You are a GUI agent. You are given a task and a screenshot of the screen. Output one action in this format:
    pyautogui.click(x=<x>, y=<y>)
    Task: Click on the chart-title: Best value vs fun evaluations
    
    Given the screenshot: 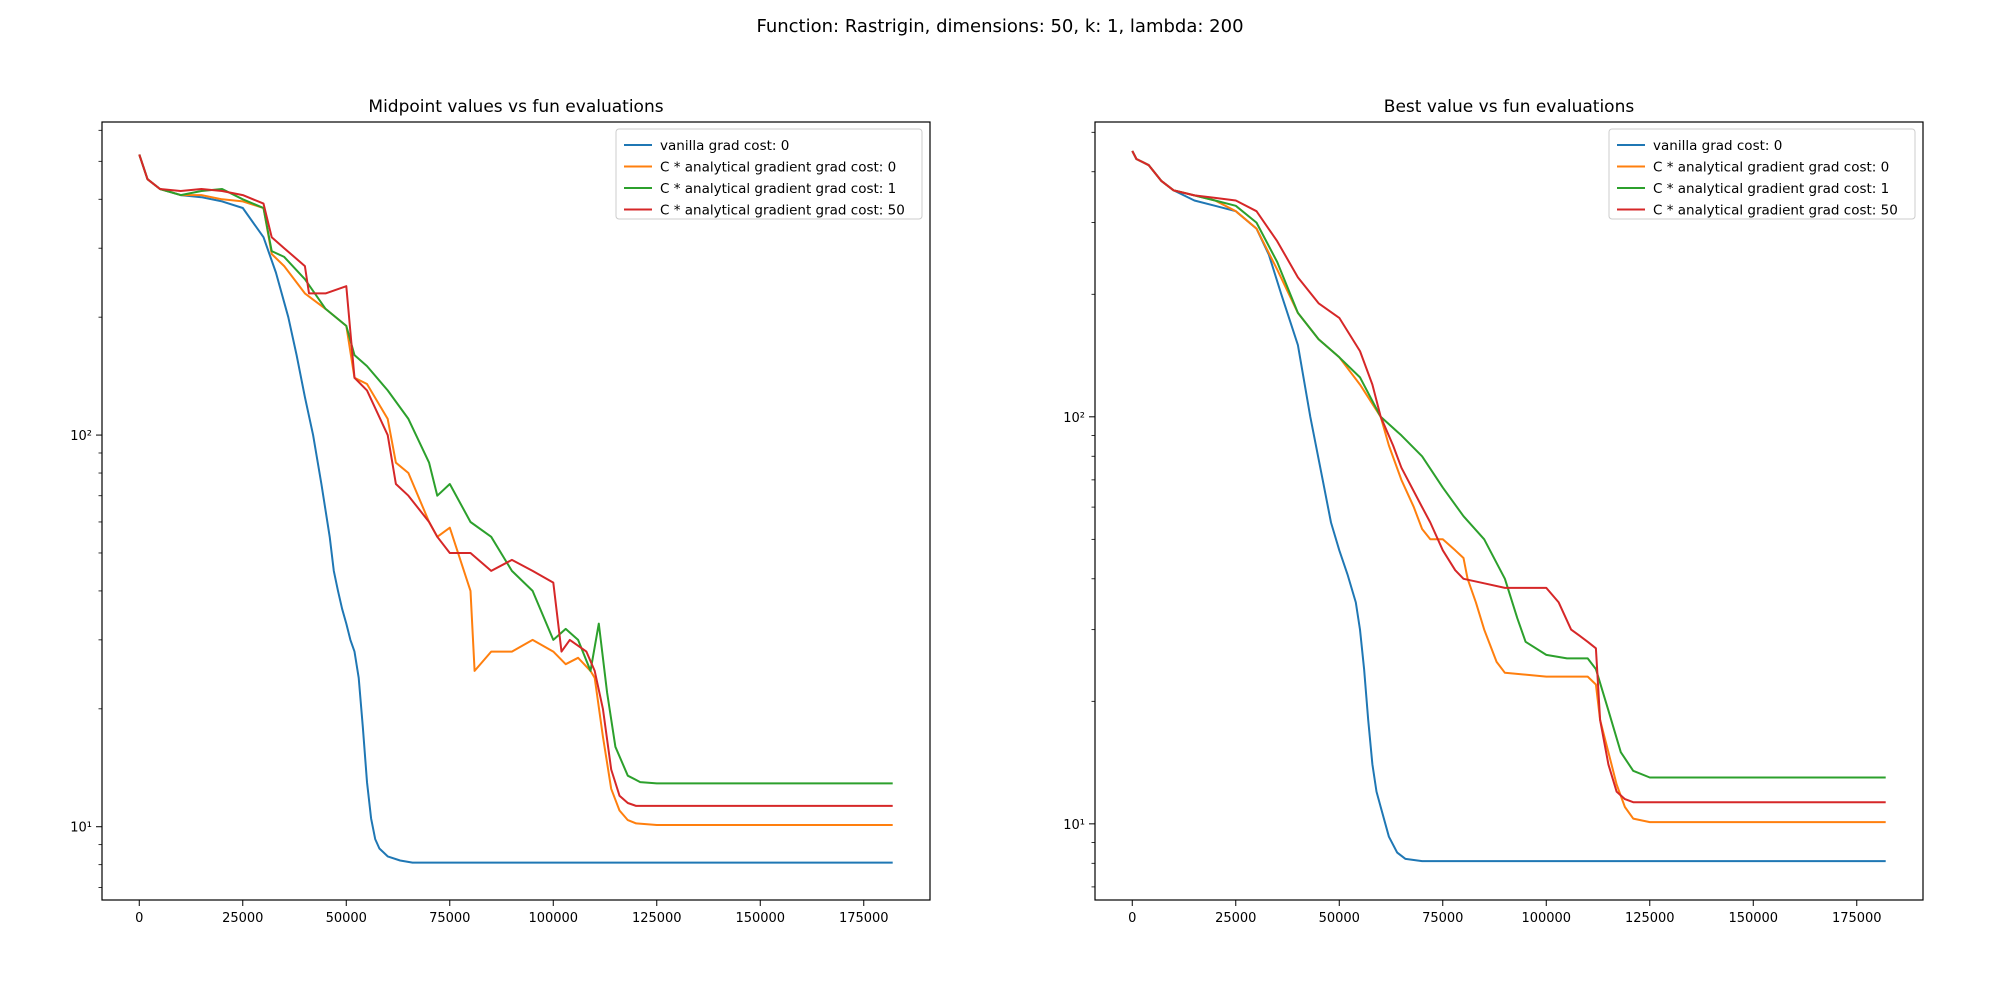 What is the action you would take?
    pyautogui.click(x=1509, y=107)
    